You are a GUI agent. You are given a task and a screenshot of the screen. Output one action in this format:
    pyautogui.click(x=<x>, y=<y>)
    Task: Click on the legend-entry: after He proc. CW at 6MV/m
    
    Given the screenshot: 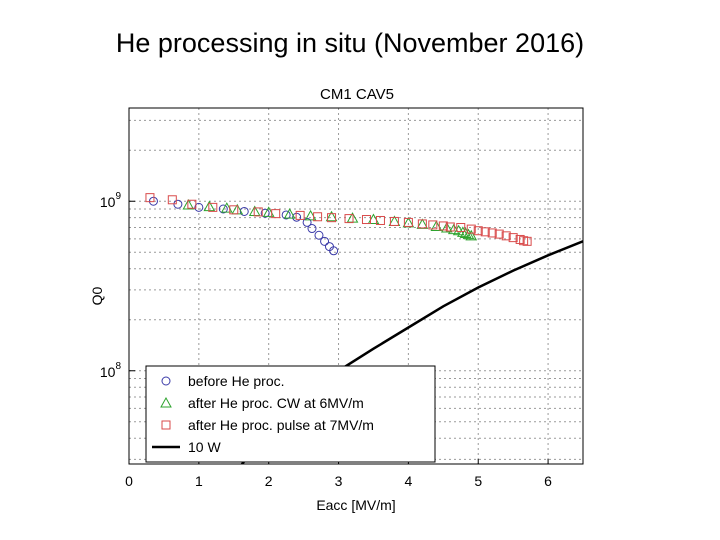 What is the action you would take?
    pyautogui.click(x=262, y=403)
    